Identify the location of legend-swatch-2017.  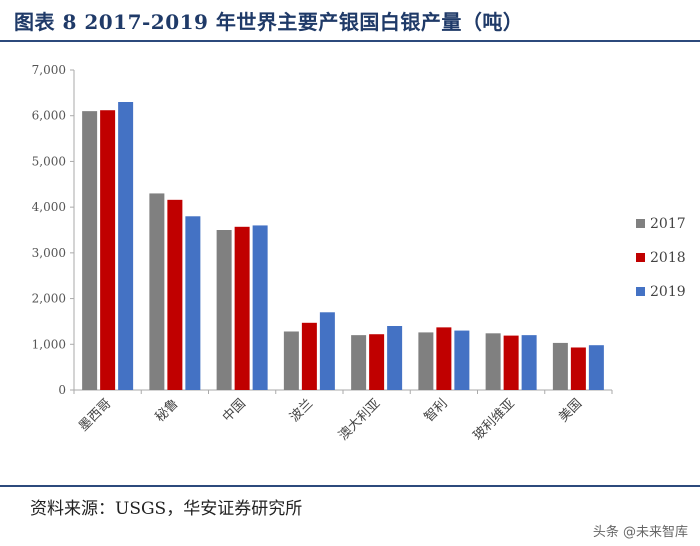
(640, 223).